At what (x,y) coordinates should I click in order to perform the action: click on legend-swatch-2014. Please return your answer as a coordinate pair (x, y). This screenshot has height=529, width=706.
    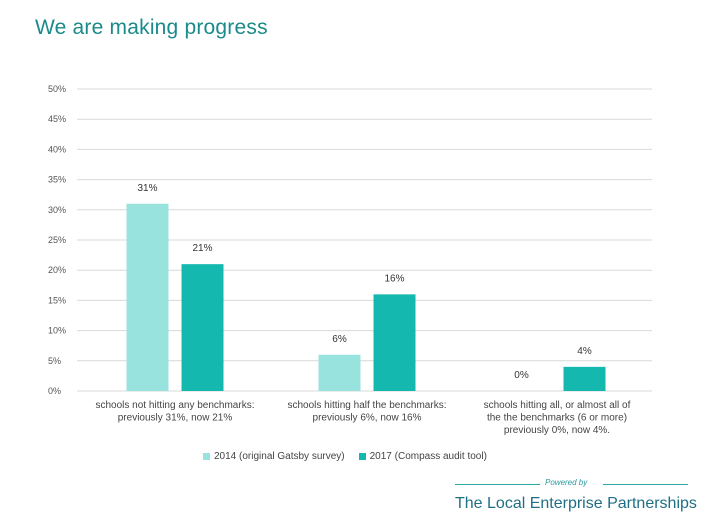
    Looking at the image, I should click on (206, 456).